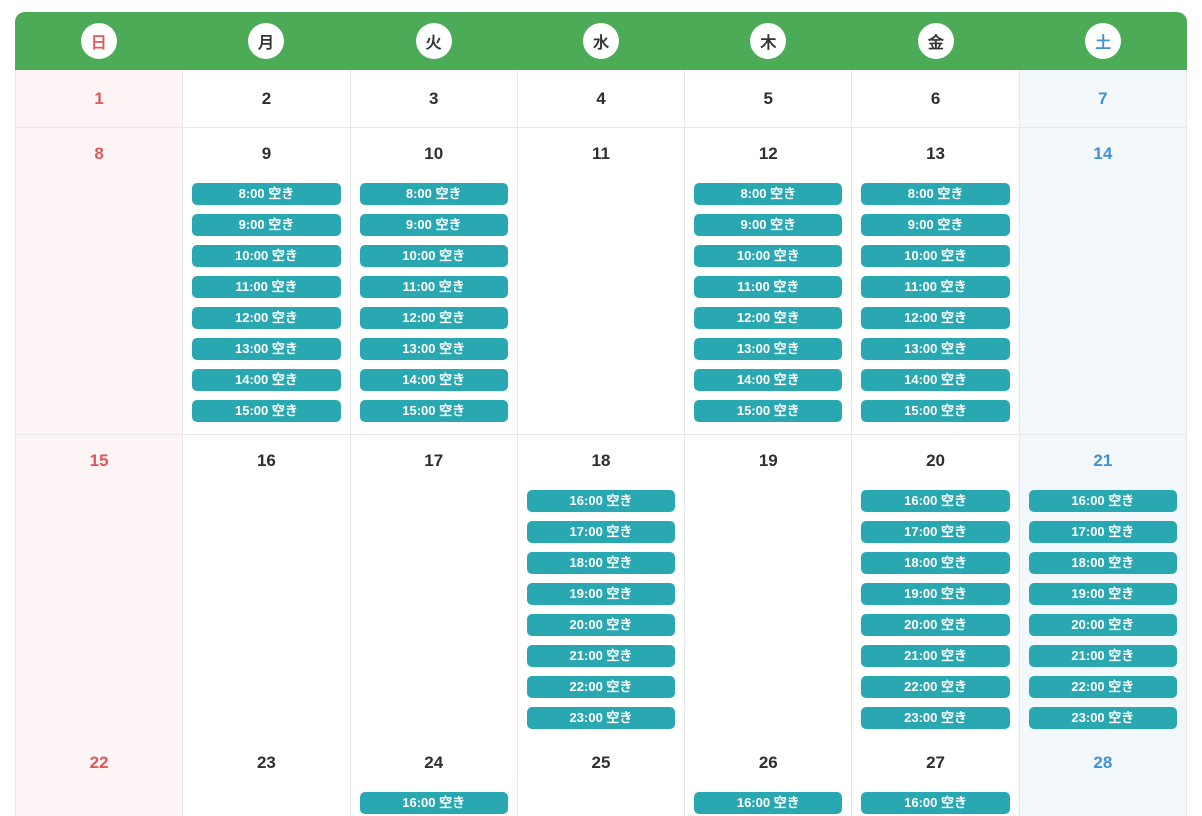 The image size is (1202, 816). What do you see at coordinates (600, 41) in the screenshot?
I see `weekday-label: 水` at bounding box center [600, 41].